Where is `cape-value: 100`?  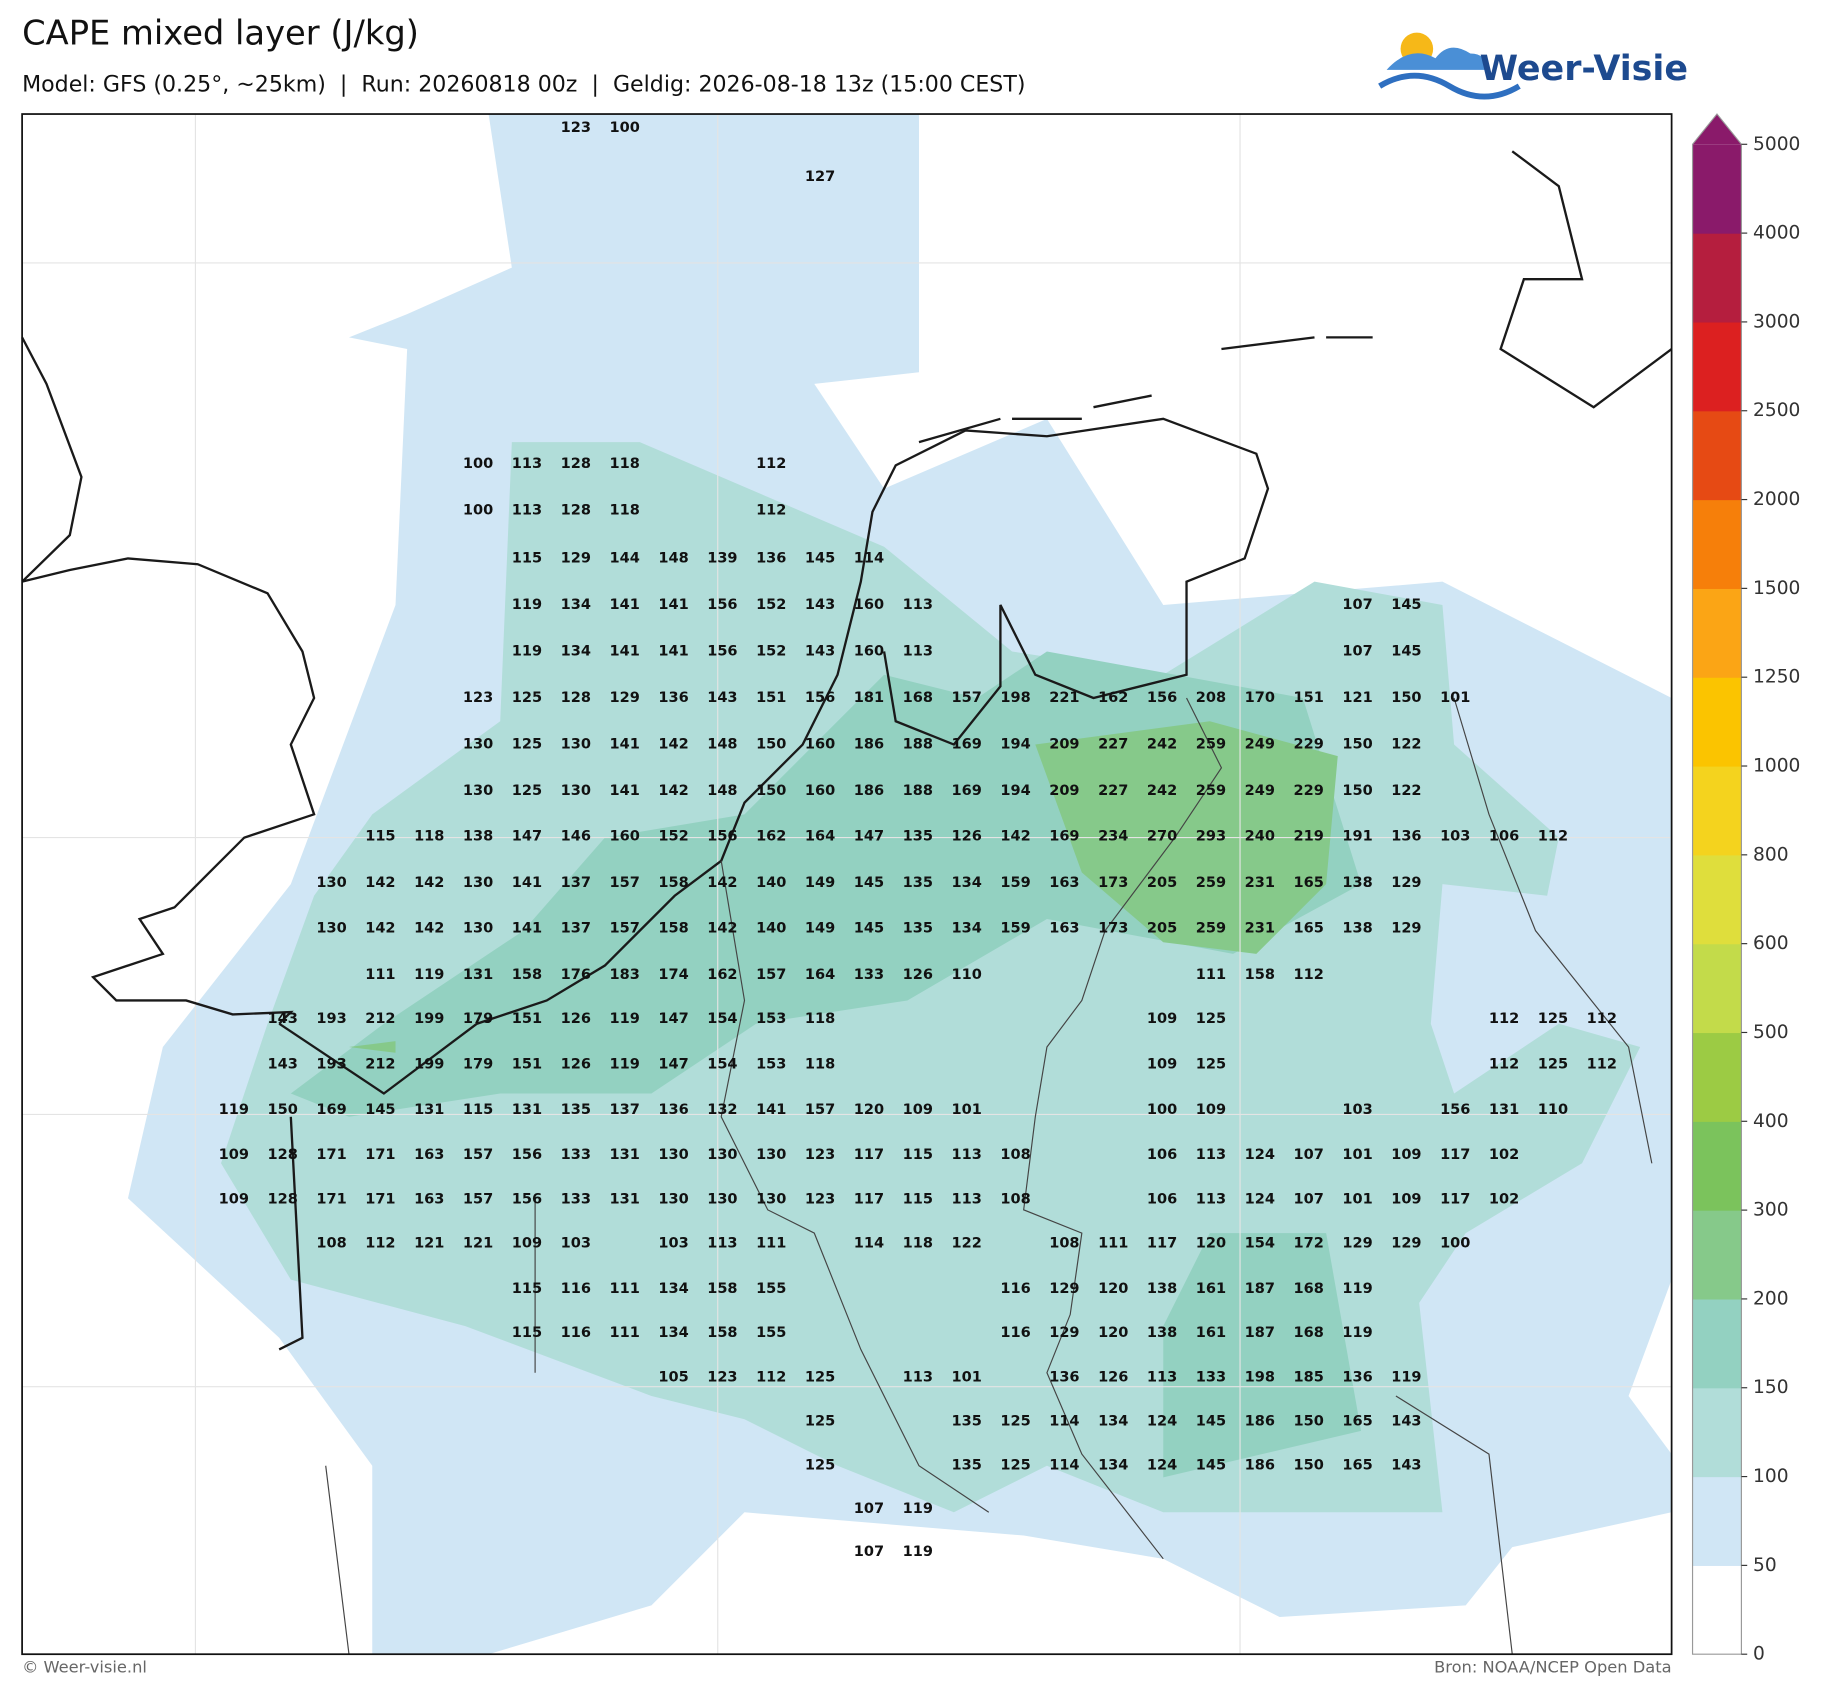
cape-value: 100 is located at coordinates (1455, 1244).